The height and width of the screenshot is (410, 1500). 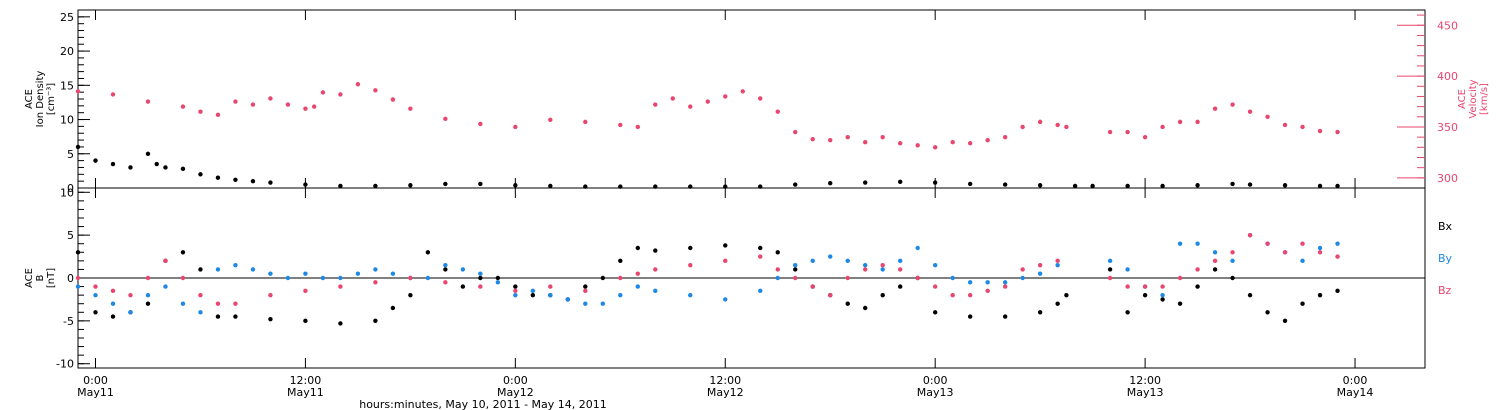 I want to click on y-tick-label: -5, so click(x=68, y=321).